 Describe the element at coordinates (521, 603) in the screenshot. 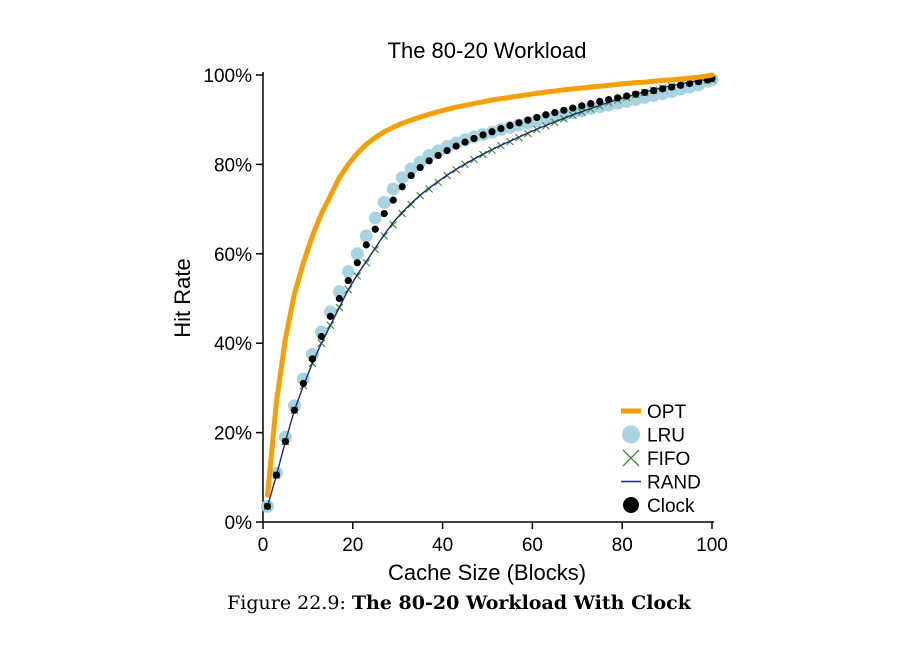

I see `caption-title: The 80-20 Workload With Clock` at that location.